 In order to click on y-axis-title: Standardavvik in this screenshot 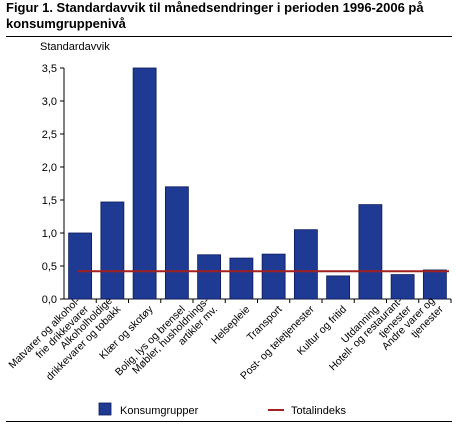, I will do `click(75, 47)`.